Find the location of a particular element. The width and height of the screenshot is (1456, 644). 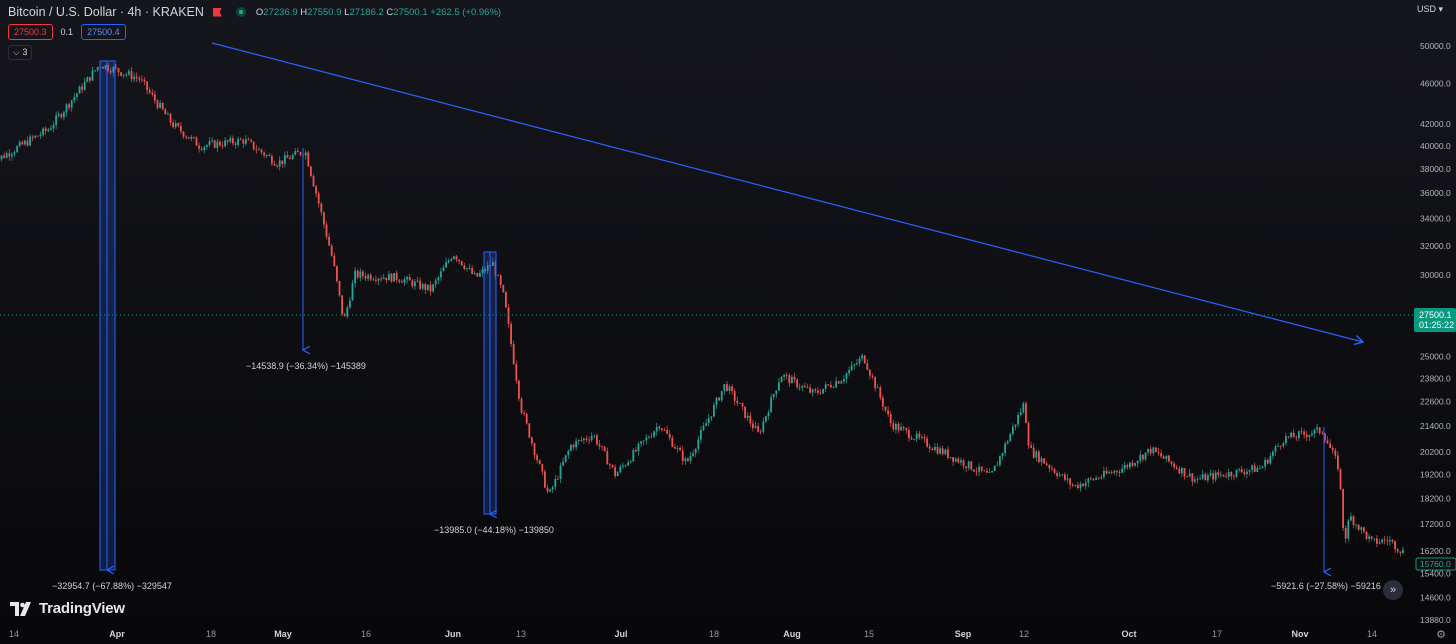

spread-value: 0.1 is located at coordinates (67, 32).